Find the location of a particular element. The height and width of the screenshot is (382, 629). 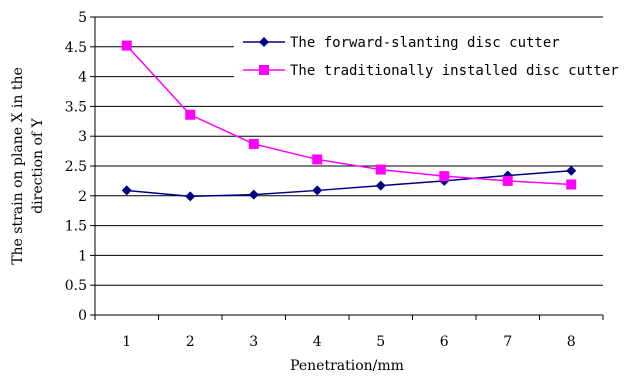

y-tick-labels: 0 0.5 1 1.5 2 2.5 3 3.5 4 4.5 5 is located at coordinates (76, 167).